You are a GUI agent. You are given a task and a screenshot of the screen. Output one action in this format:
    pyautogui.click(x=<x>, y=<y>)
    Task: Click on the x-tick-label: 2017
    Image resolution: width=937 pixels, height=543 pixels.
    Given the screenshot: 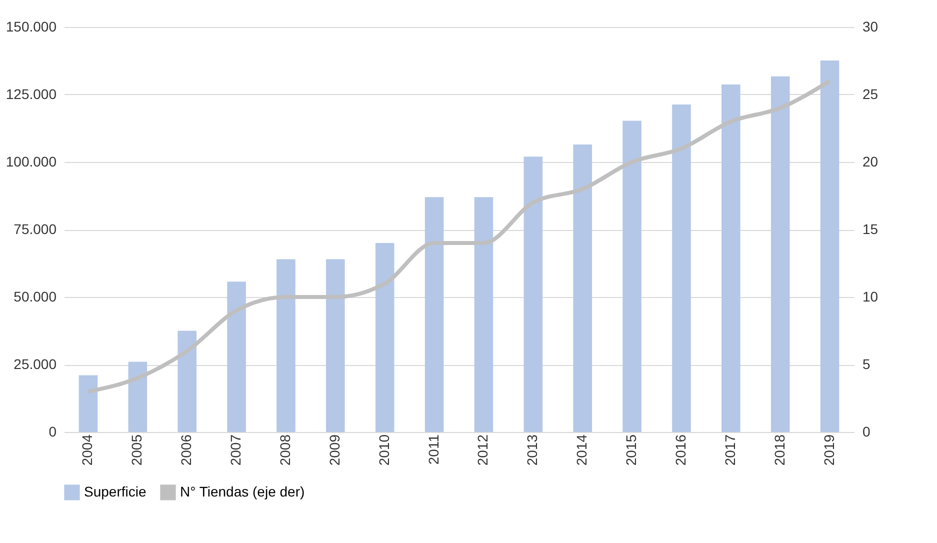 What is the action you would take?
    pyautogui.click(x=730, y=450)
    